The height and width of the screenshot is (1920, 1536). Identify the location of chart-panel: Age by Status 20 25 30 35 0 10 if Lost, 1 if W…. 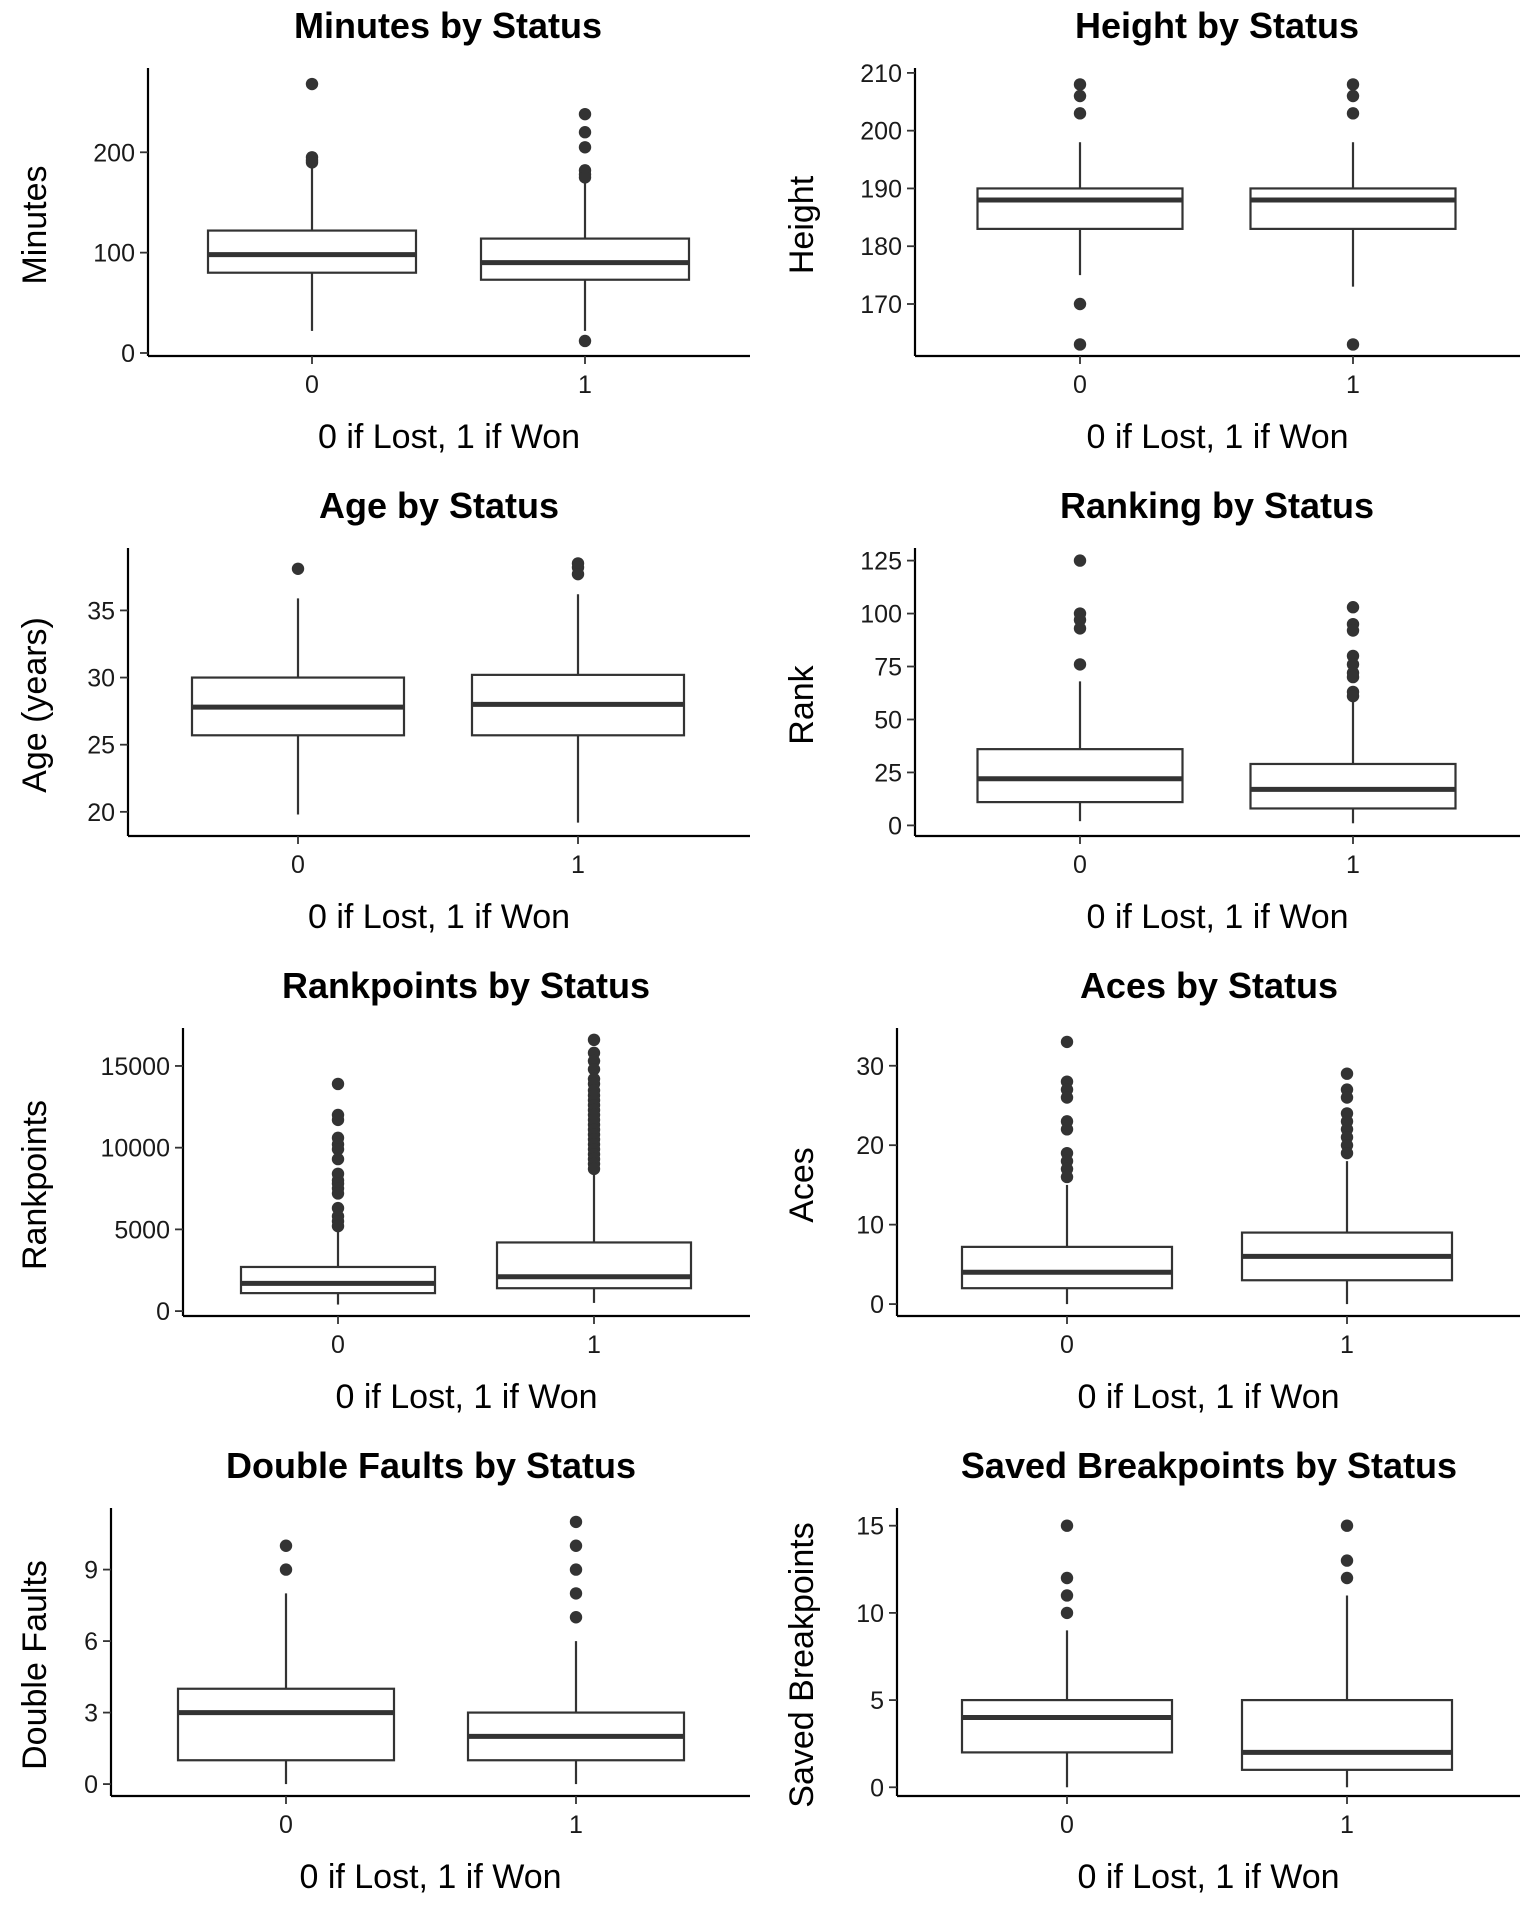
(383, 710).